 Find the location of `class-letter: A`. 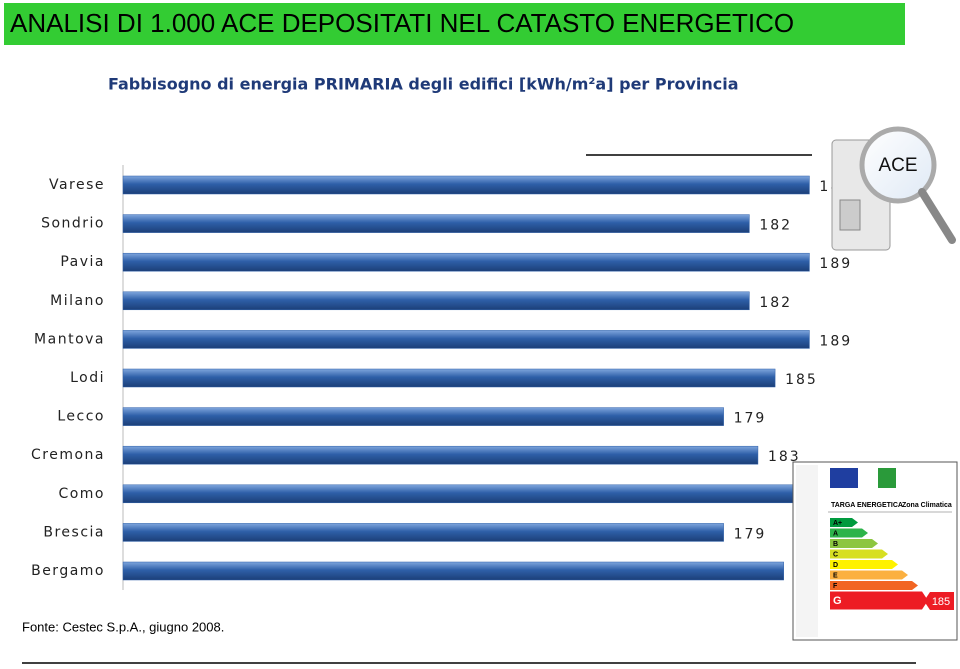

class-letter: A is located at coordinates (835, 533).